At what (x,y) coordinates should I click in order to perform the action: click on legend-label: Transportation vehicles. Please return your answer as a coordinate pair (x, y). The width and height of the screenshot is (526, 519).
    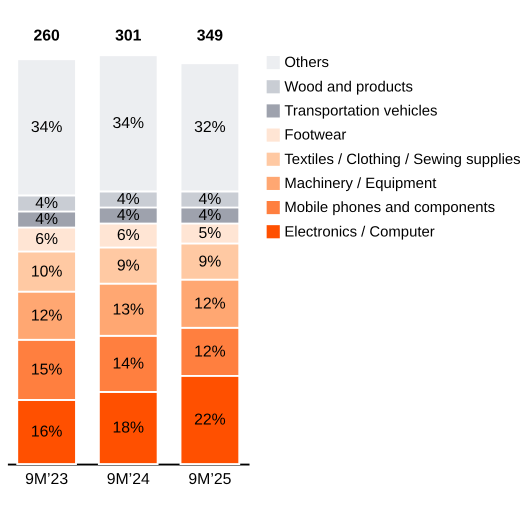
    Looking at the image, I should click on (361, 112).